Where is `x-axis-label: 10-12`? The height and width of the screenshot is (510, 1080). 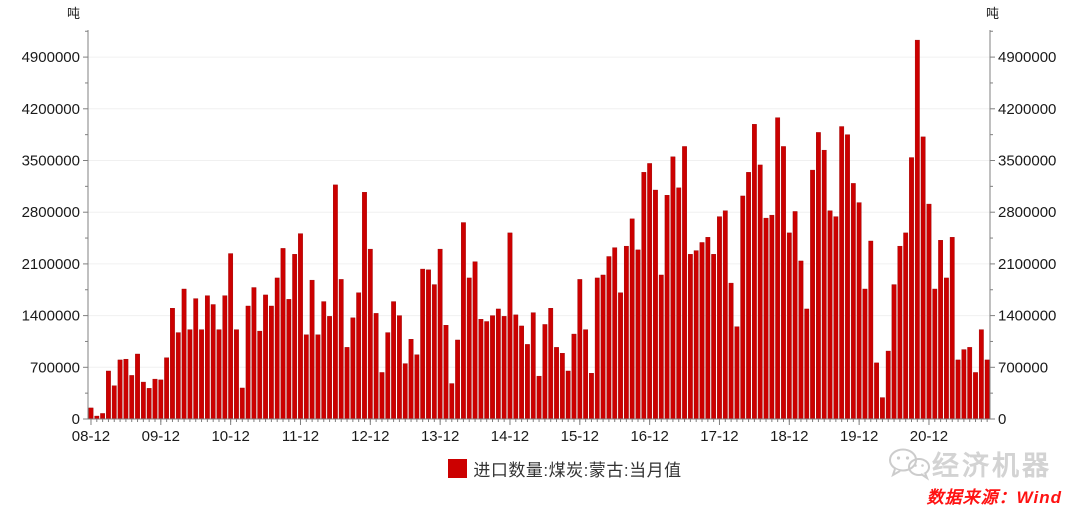
x-axis-label: 10-12 is located at coordinates (230, 436).